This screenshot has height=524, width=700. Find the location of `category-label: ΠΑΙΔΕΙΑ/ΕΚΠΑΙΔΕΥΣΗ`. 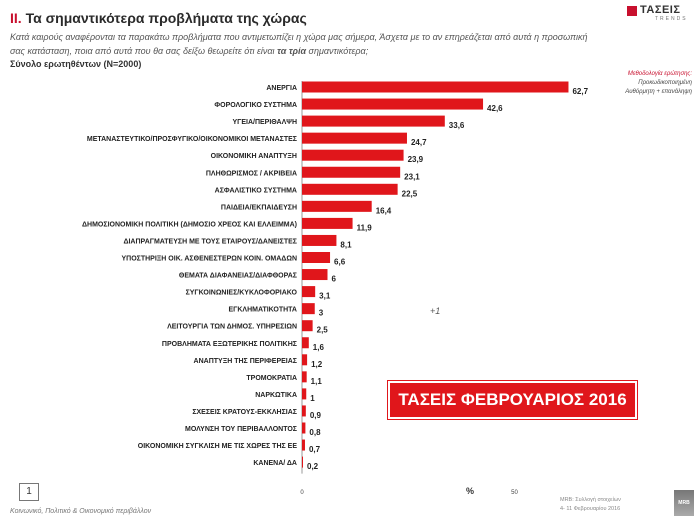

category-label: ΠΑΙΔΕΙΑ/ΕΚΠΑΙΔΕΥΣΗ is located at coordinates (259, 207).